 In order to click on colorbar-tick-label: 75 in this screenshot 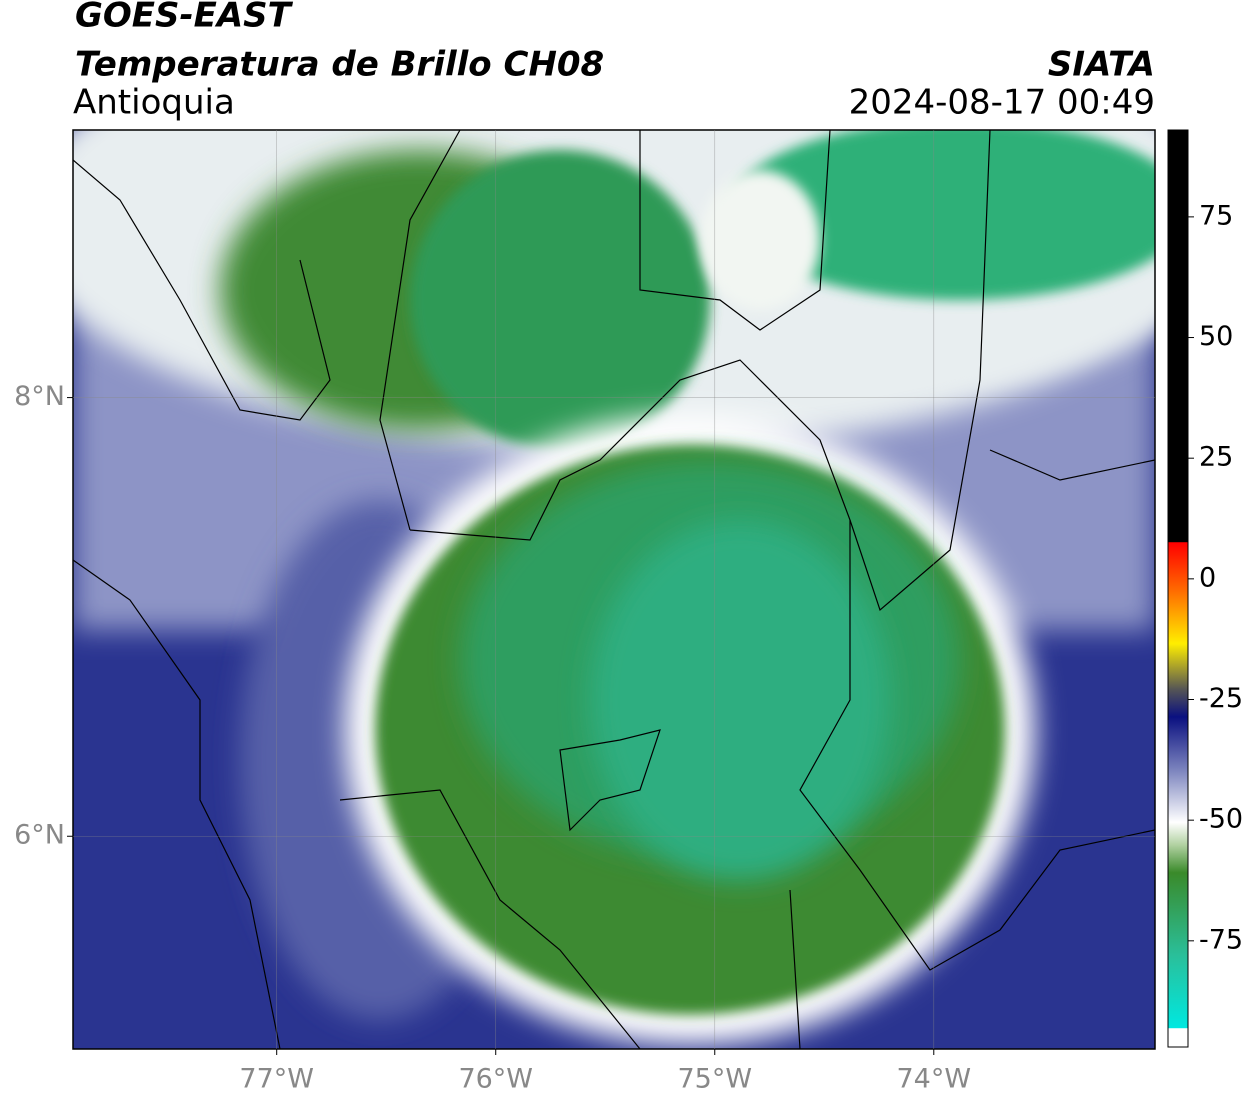, I will do `click(1216, 215)`.